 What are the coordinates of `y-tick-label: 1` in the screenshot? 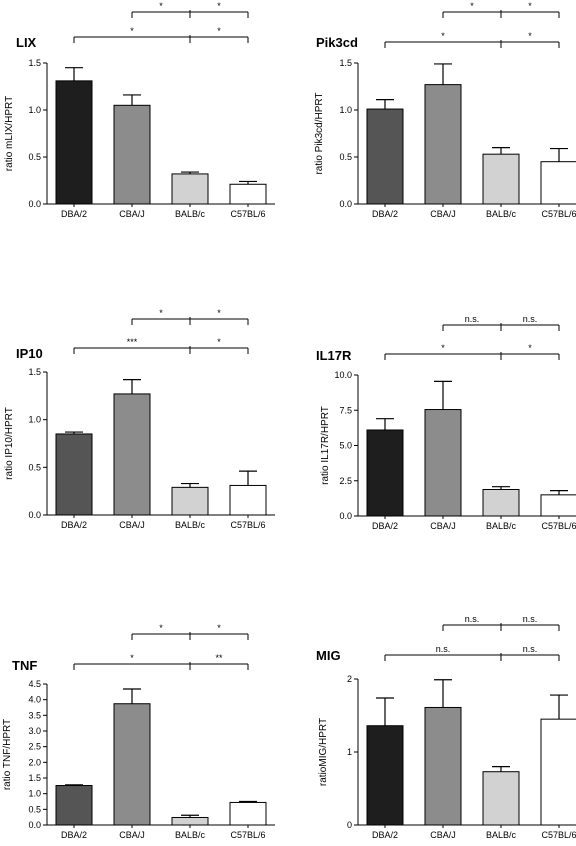 It's located at (349, 752).